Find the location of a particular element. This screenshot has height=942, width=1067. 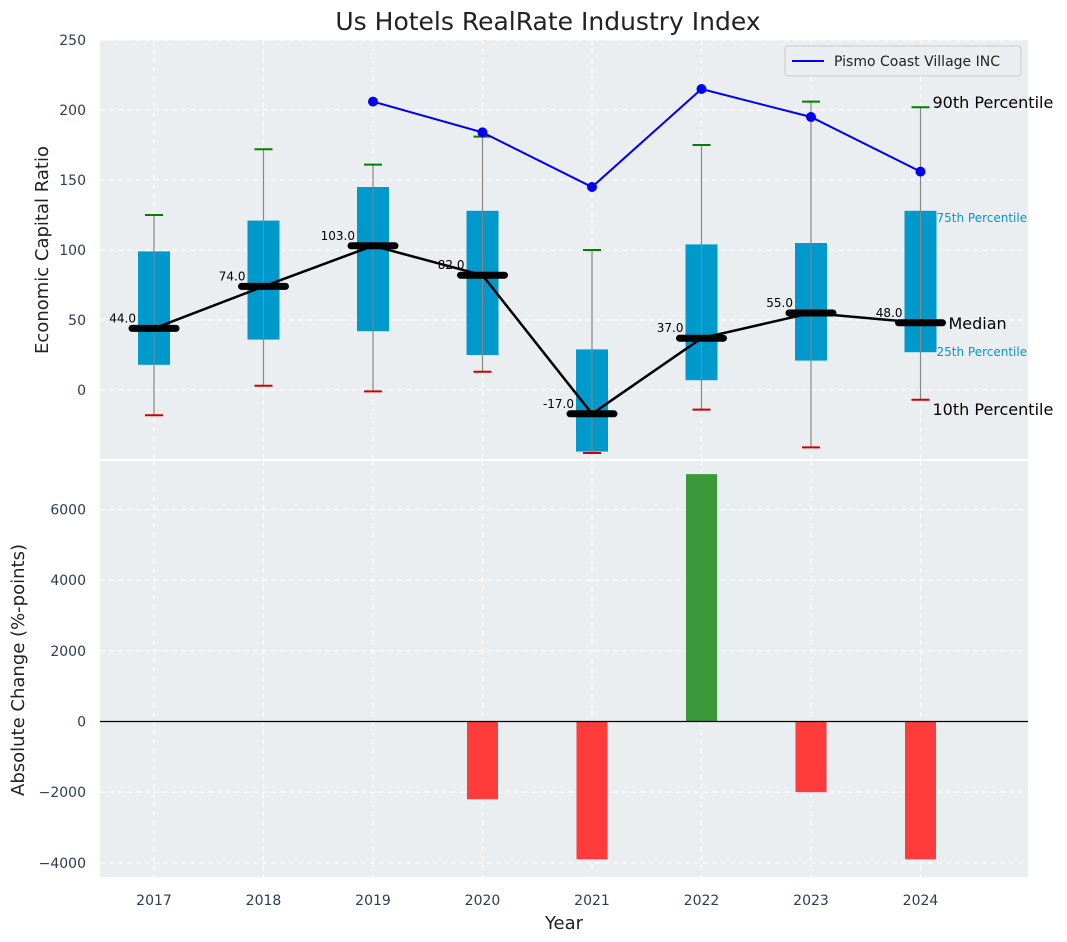

x-tick-label: 2024 is located at coordinates (921, 901).